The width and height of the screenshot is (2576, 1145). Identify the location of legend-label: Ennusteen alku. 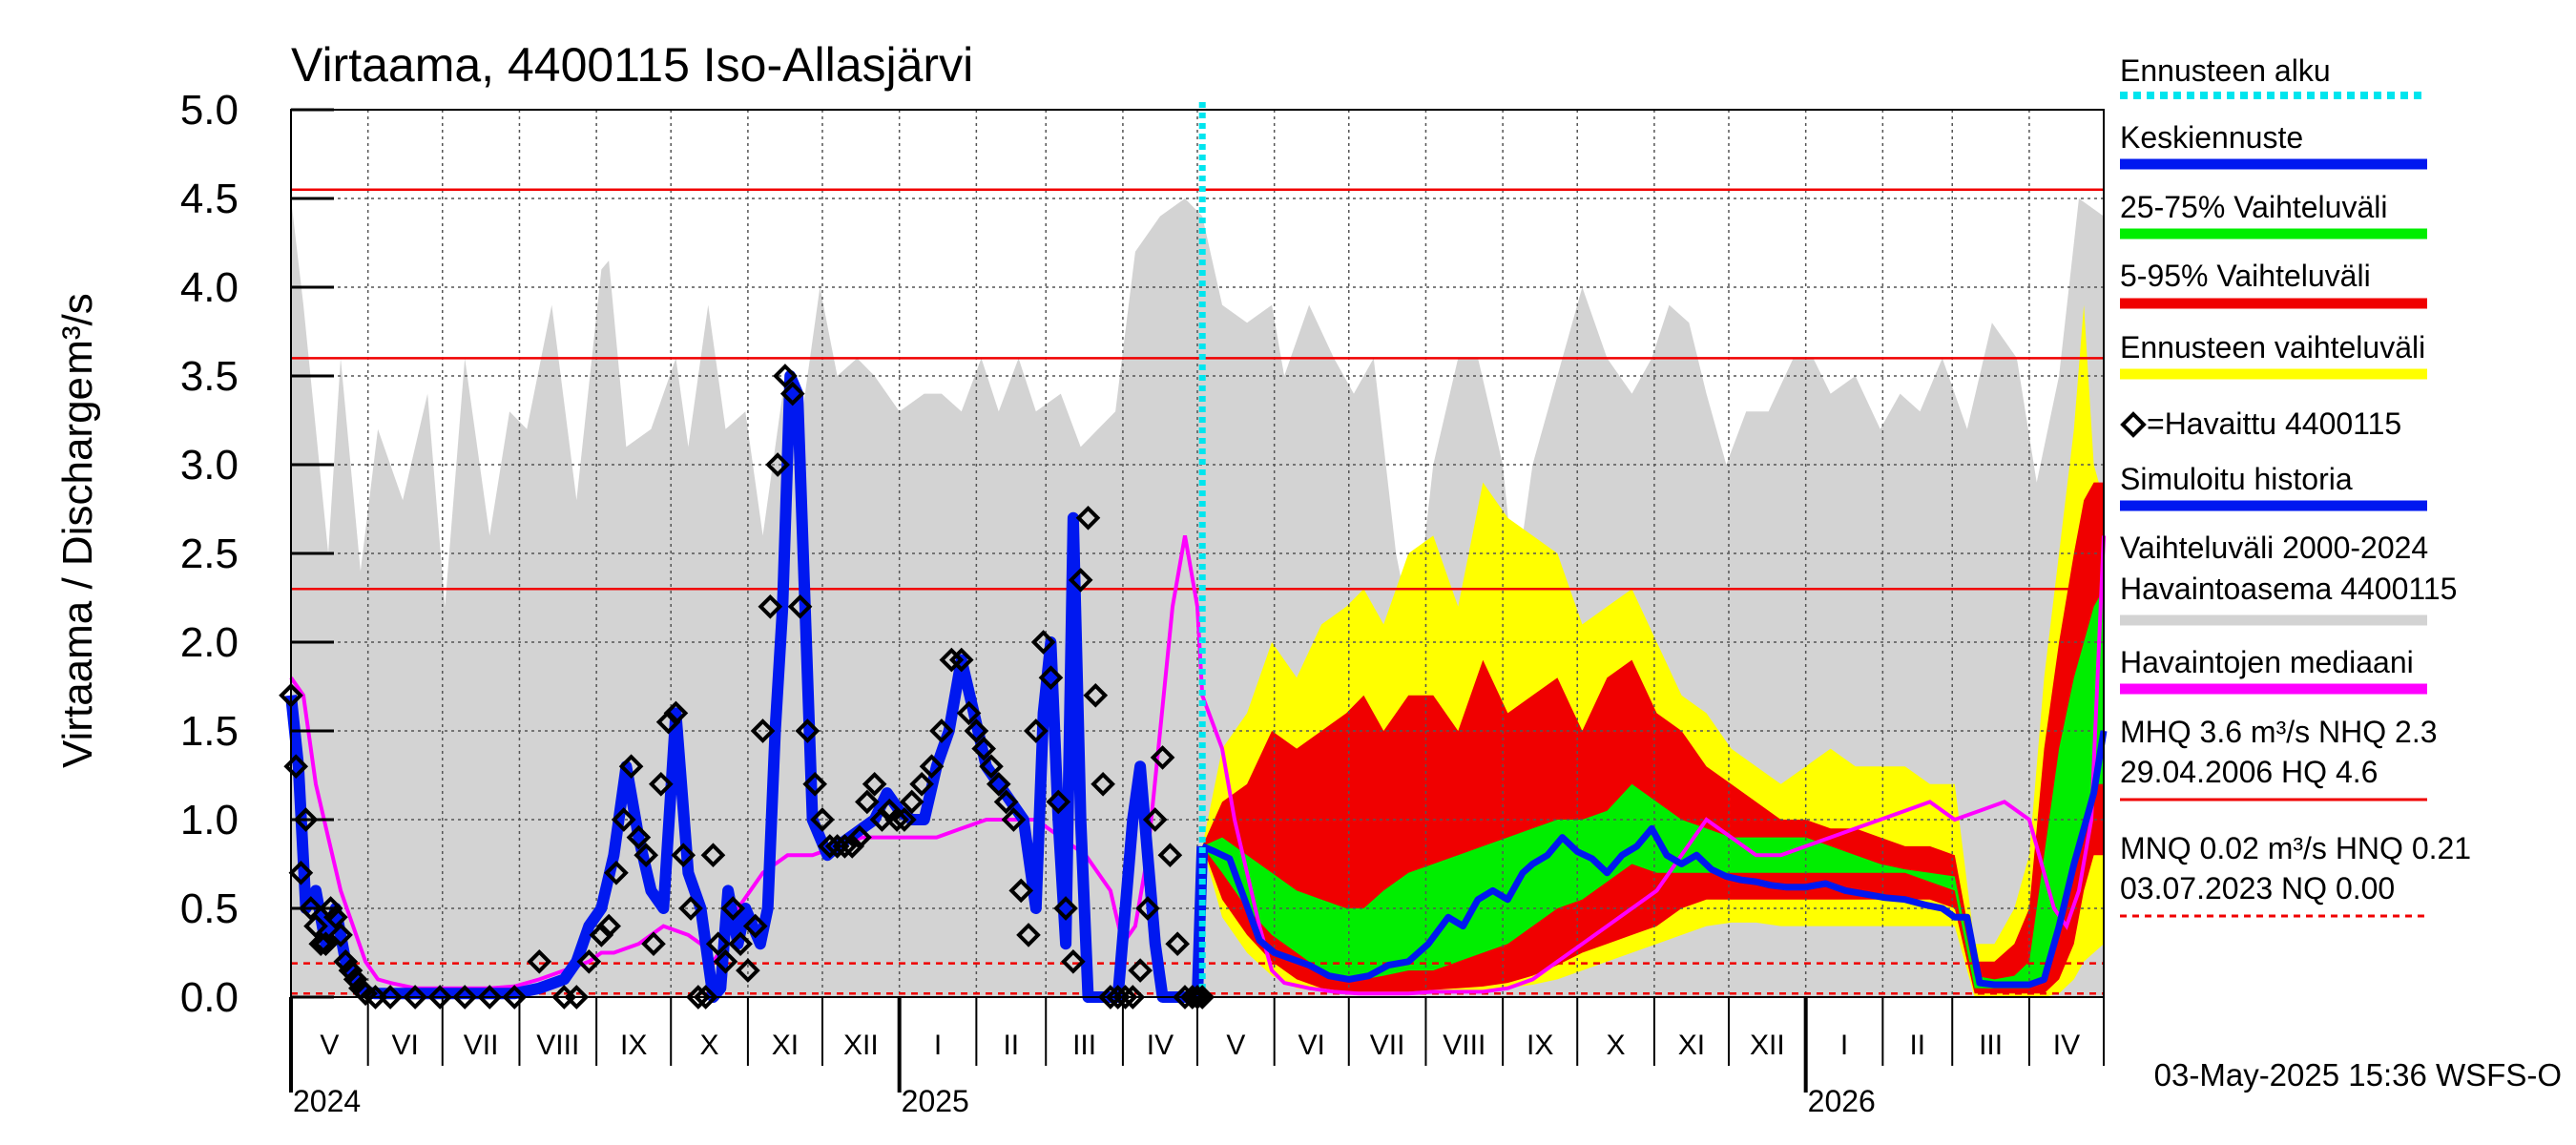
(2225, 70).